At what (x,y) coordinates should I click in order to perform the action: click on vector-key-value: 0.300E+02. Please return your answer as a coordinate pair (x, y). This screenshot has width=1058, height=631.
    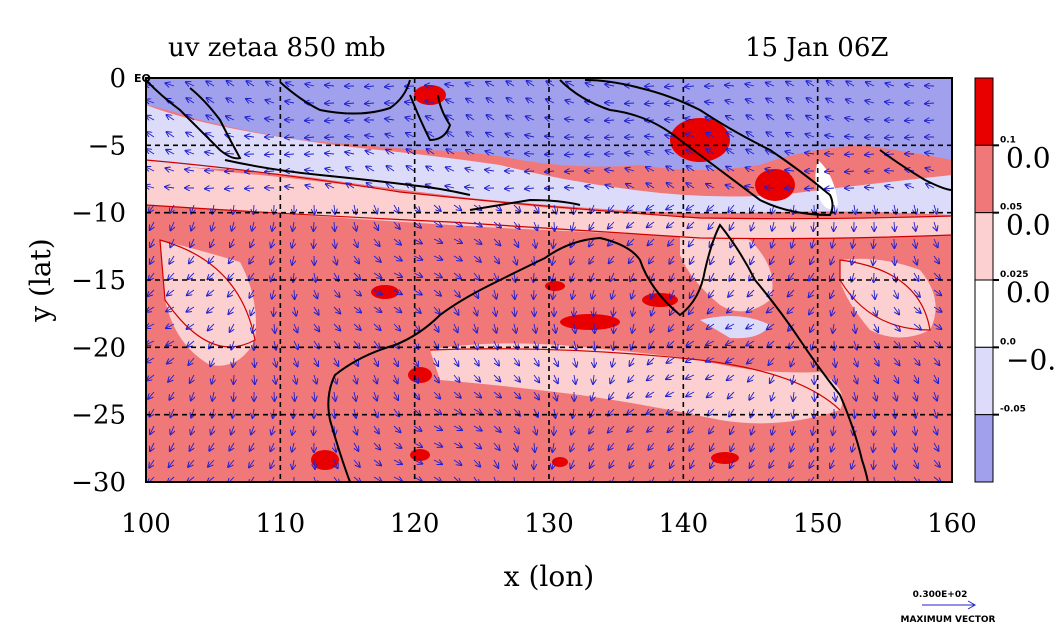
    Looking at the image, I should click on (940, 595).